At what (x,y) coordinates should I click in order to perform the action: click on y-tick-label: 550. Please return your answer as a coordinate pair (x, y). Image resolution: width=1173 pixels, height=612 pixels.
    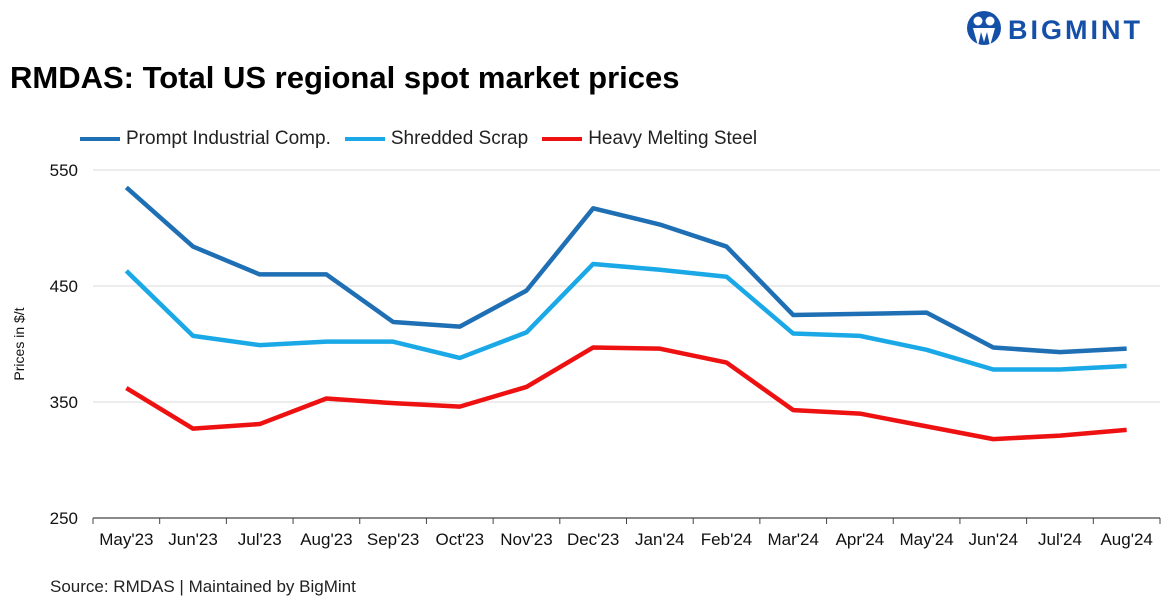
    Looking at the image, I should click on (64, 170).